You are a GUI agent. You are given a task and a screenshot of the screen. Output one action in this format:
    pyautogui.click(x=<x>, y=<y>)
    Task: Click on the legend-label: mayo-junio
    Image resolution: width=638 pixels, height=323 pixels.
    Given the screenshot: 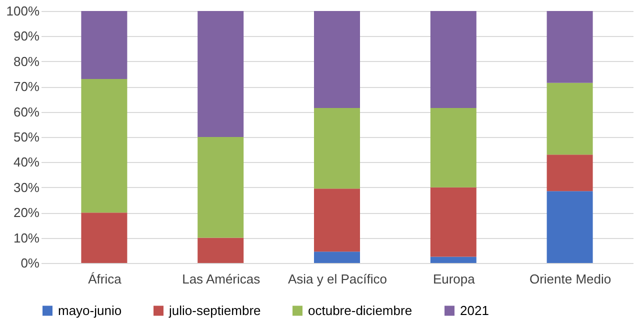 What is the action you would take?
    pyautogui.click(x=90, y=310)
    